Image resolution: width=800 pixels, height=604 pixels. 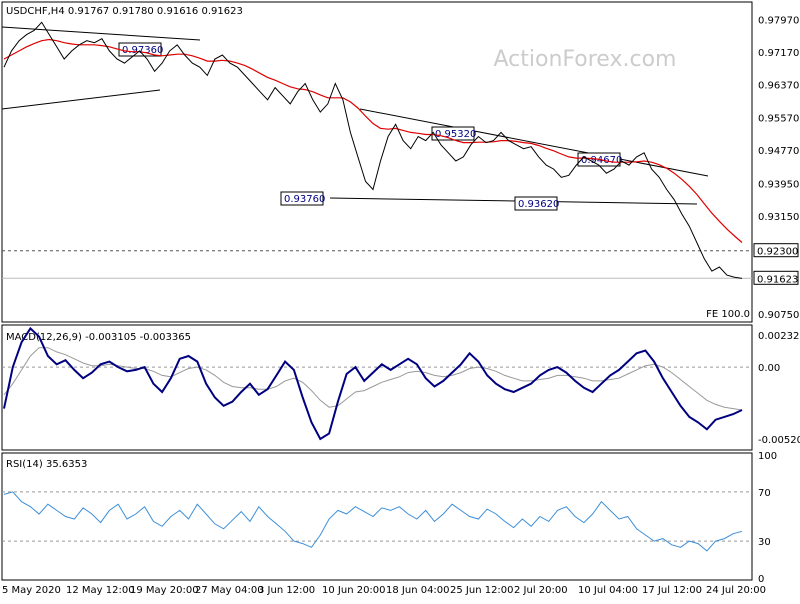 What do you see at coordinates (608, 590) in the screenshot?
I see `x-tick-label: 10 Jul 04:00` at bounding box center [608, 590].